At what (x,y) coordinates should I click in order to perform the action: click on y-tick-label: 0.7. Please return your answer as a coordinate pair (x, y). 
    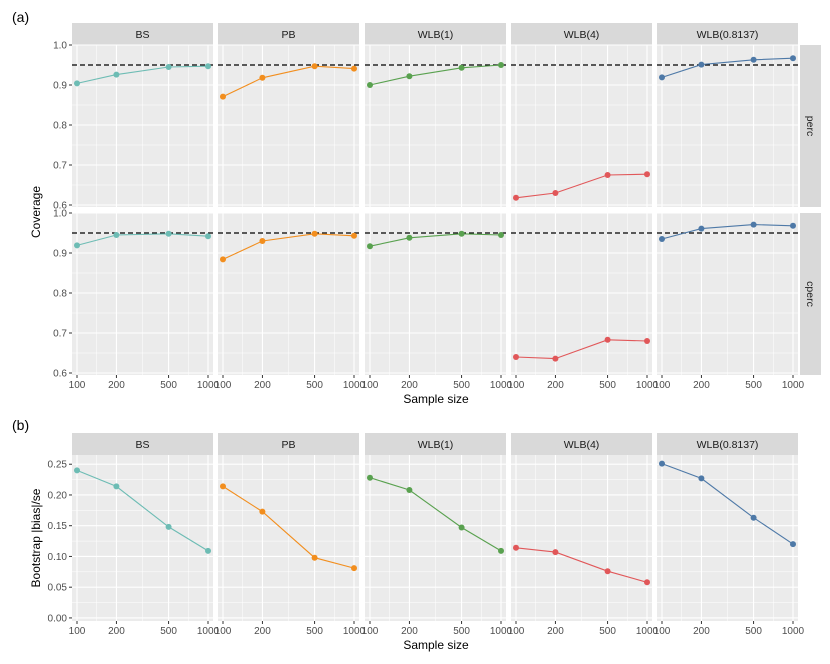
    Looking at the image, I should click on (60, 334).